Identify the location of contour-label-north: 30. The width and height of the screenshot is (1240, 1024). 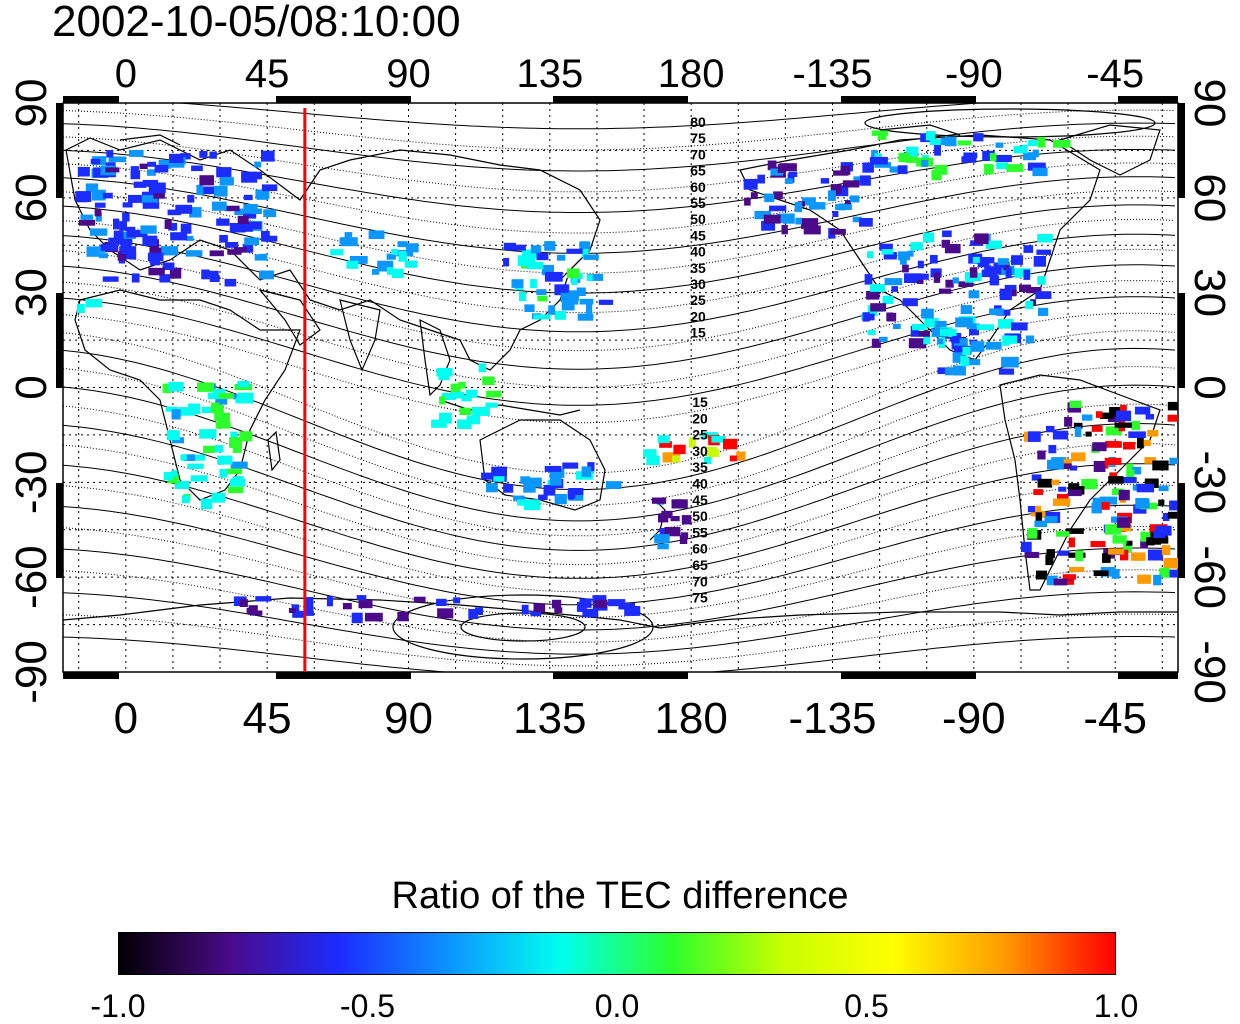
(698, 284).